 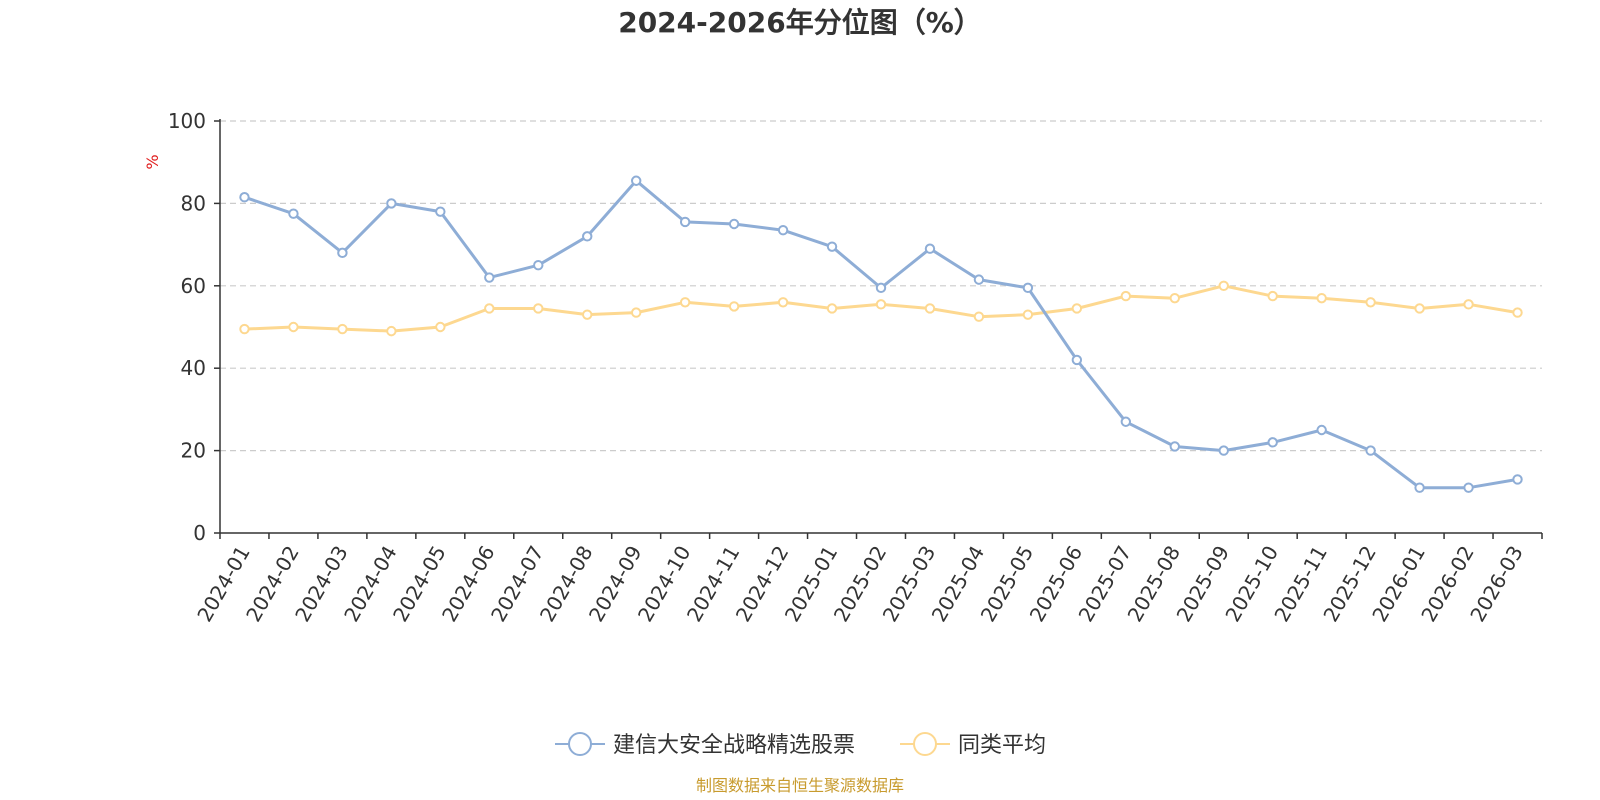 I want to click on data-source-note: 制图数据来自恒生聚源数据库, so click(x=800, y=785).